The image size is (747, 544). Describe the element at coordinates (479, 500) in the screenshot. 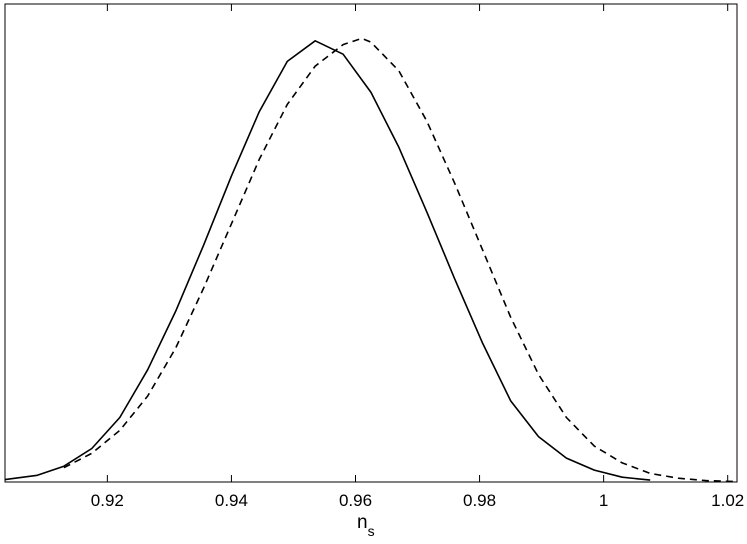

I see `x-tick-label: 0.98` at that location.